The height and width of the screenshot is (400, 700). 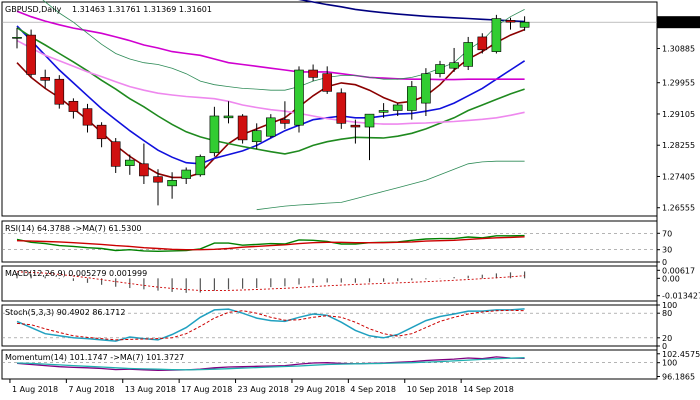 I want to click on rsi-series-rsi, so click(x=270, y=243).